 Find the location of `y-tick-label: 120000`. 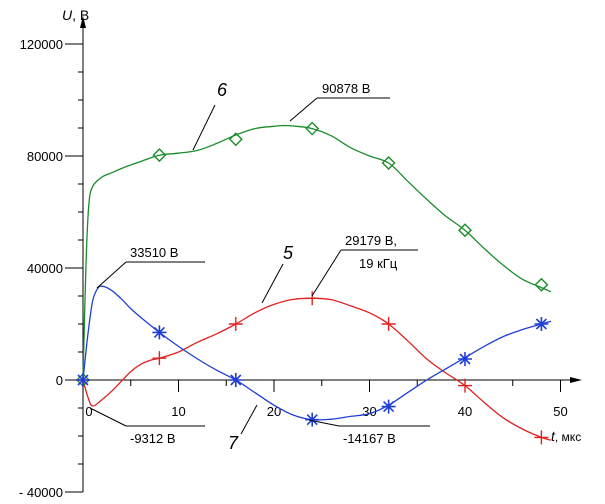

y-tick-label: 120000 is located at coordinates (41, 44).